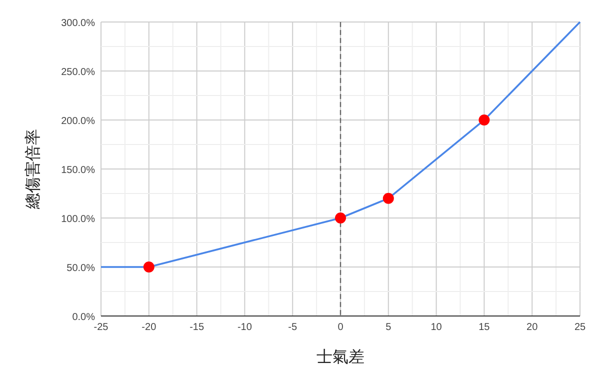  I want to click on x-tick-label: -10, so click(244, 327).